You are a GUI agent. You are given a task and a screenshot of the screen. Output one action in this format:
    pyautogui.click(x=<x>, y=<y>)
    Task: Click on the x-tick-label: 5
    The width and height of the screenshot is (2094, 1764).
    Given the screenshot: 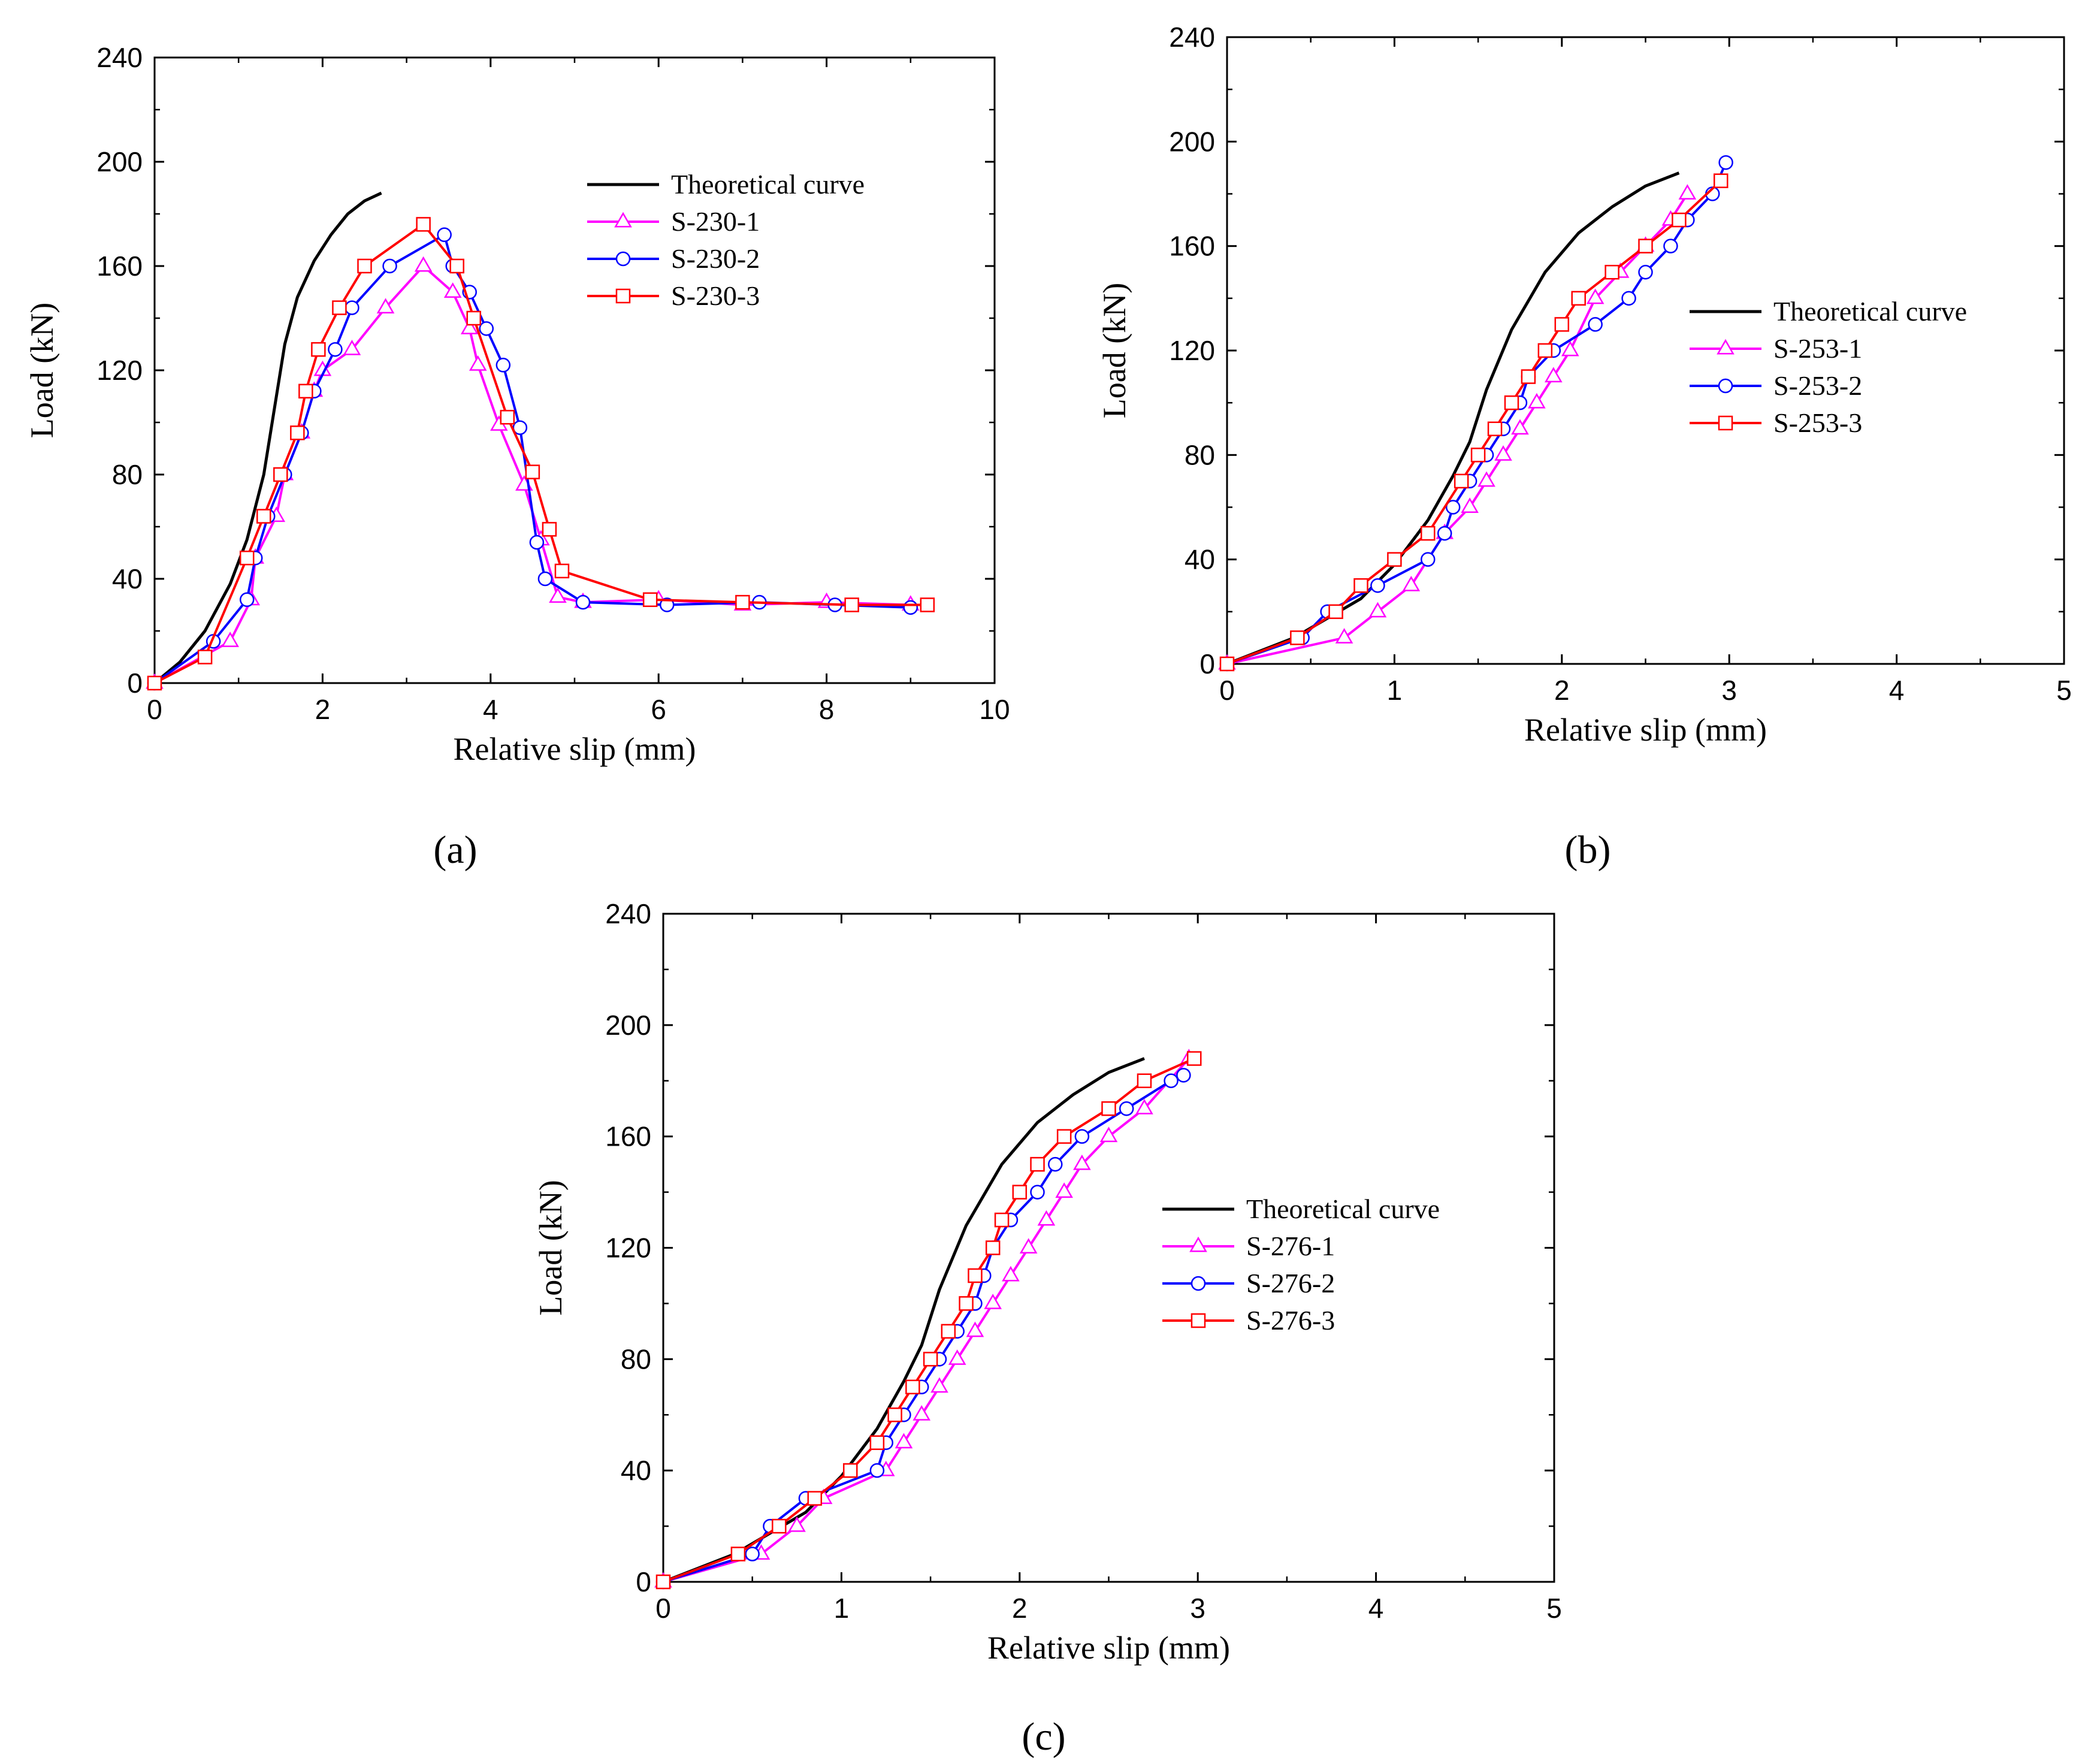 What is the action you would take?
    pyautogui.click(x=1554, y=1608)
    